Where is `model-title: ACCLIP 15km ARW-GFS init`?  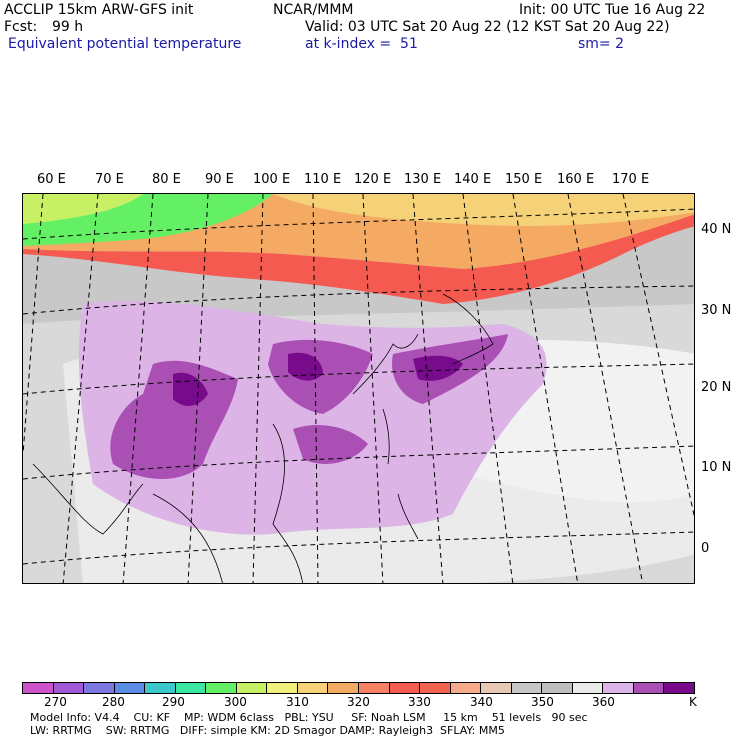
model-title: ACCLIP 15km ARW-GFS init is located at coordinates (99, 10).